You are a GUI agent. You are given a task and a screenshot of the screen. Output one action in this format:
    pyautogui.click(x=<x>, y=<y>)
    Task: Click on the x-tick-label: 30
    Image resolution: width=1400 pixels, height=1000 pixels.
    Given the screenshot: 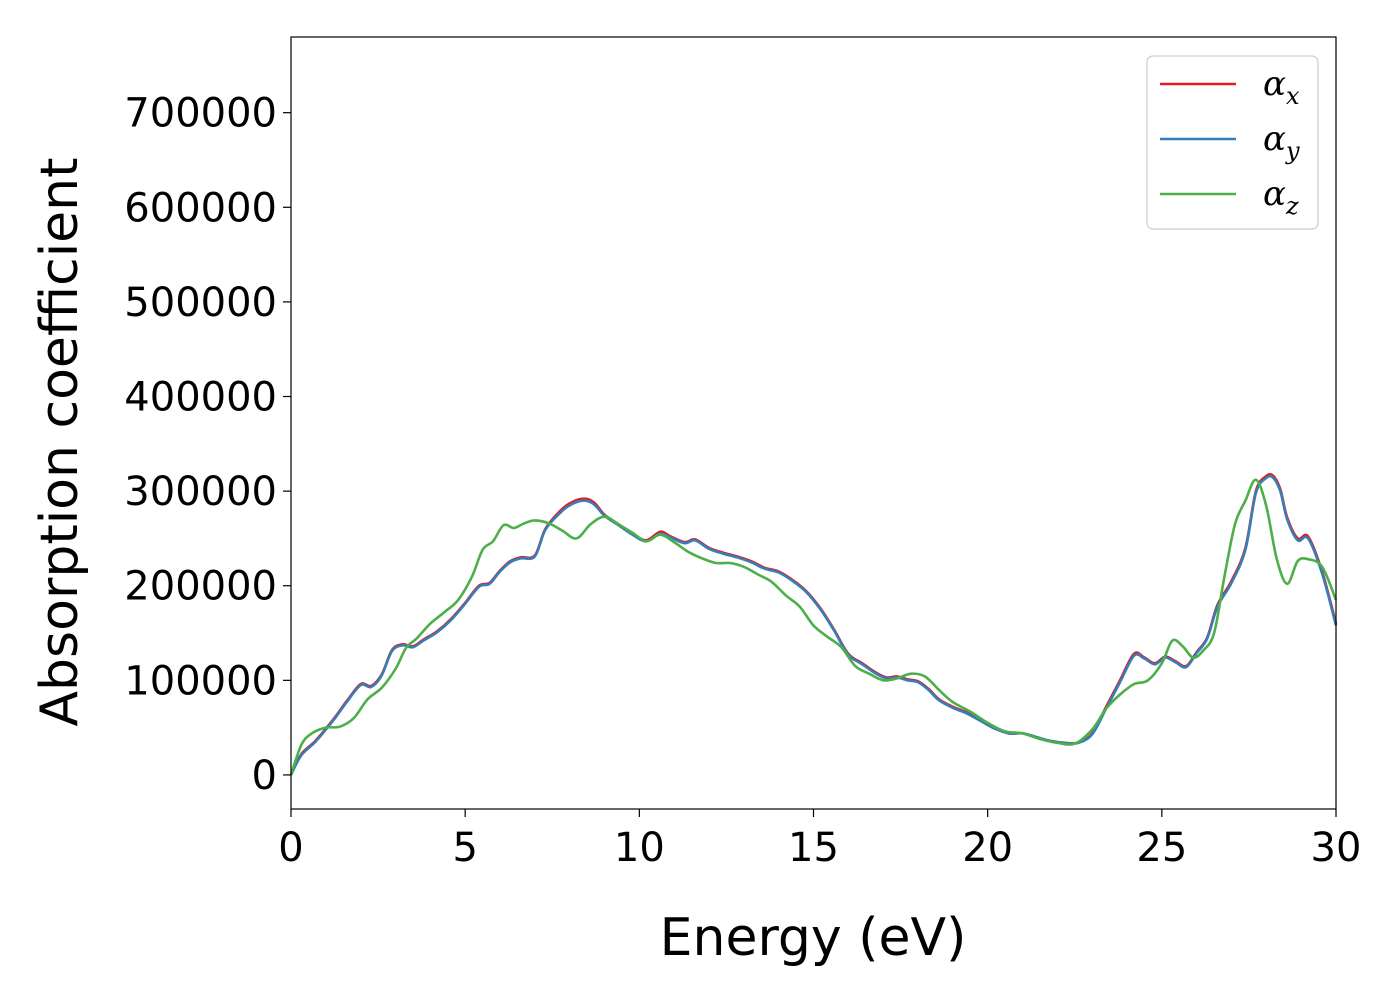 What is the action you would take?
    pyautogui.click(x=1336, y=848)
    